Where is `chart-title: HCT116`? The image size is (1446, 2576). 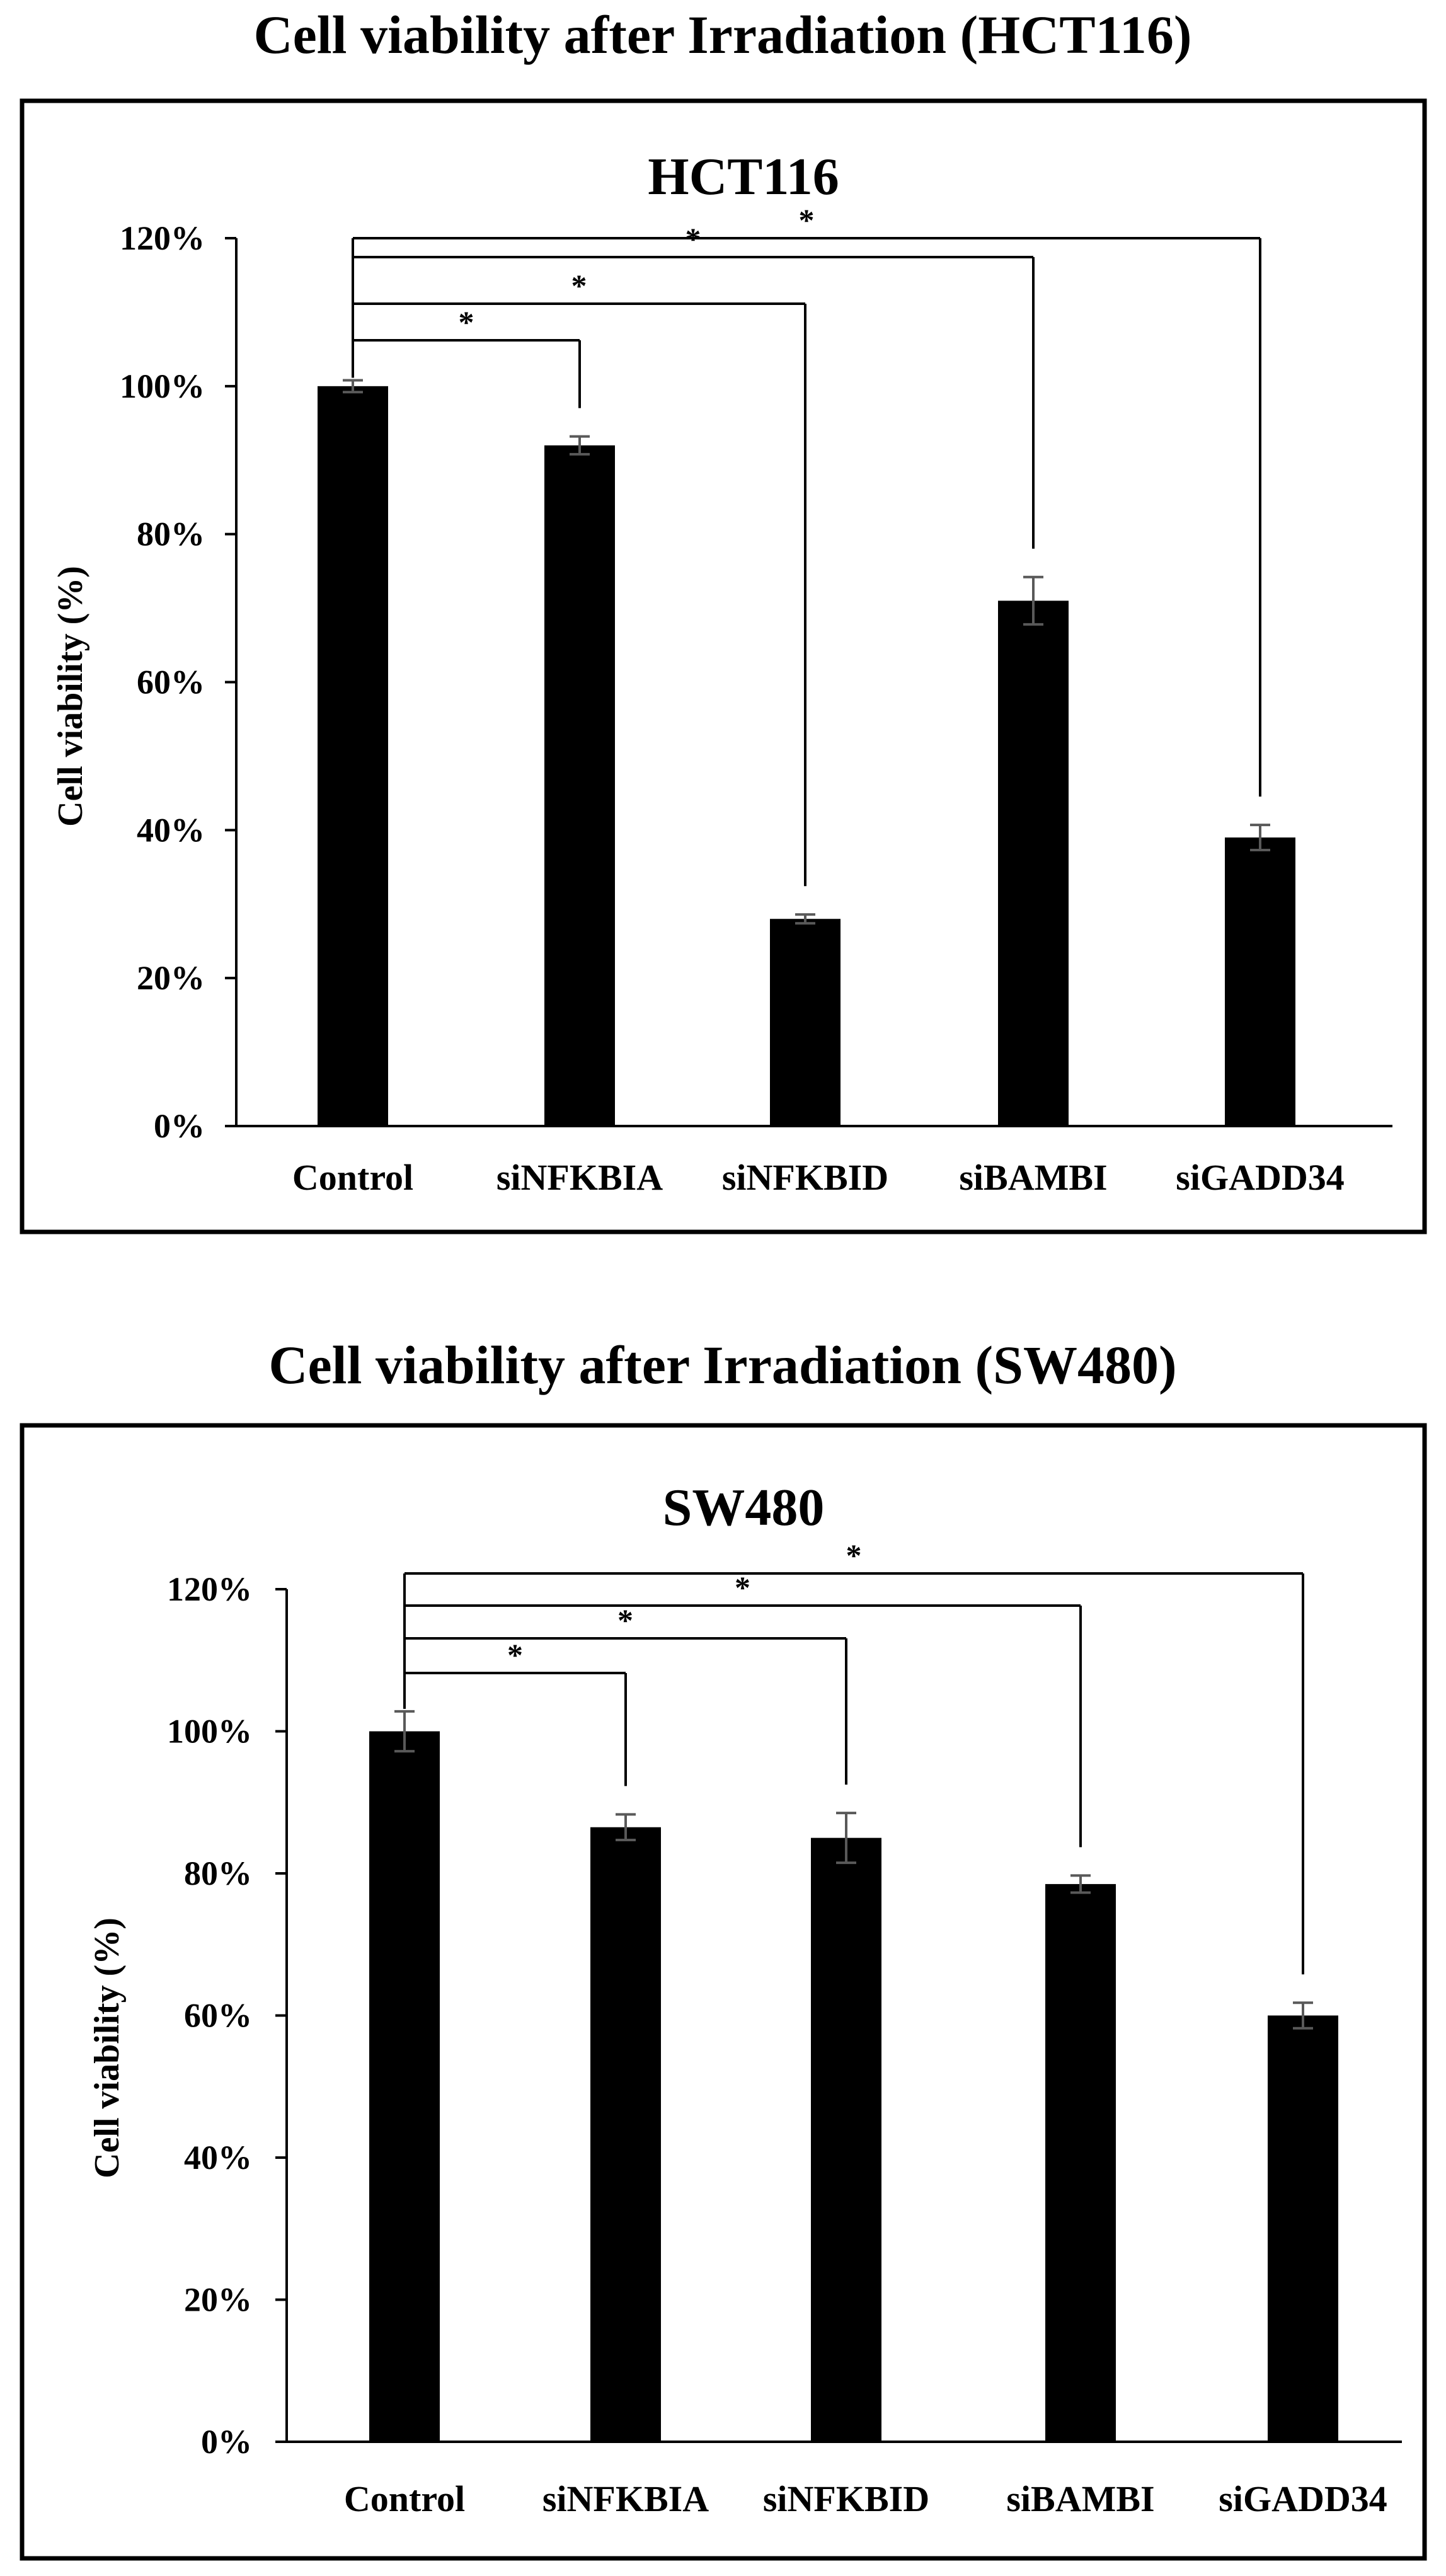
chart-title: HCT116 is located at coordinates (743, 176).